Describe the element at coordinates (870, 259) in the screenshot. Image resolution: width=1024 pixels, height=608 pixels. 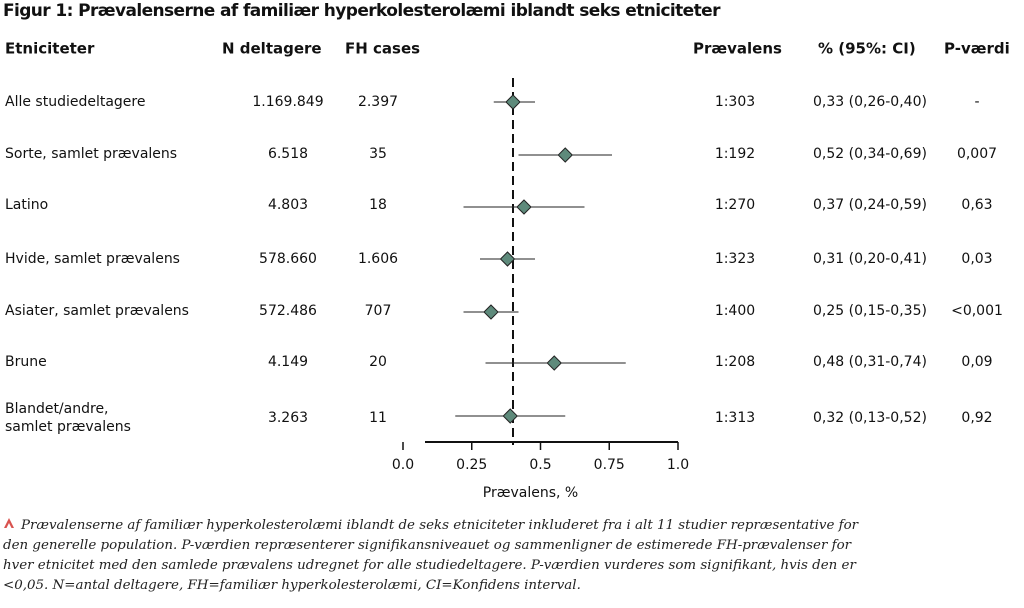
I see `ci: 0,31 (0,20-0,41)` at that location.